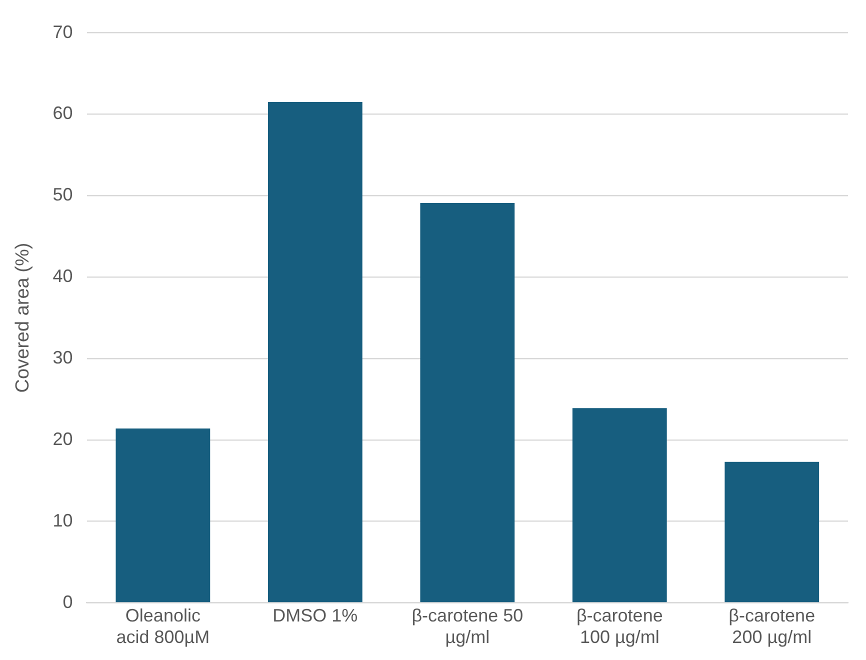  What do you see at coordinates (62, 32) in the screenshot?
I see `y-tick-label: 70` at bounding box center [62, 32].